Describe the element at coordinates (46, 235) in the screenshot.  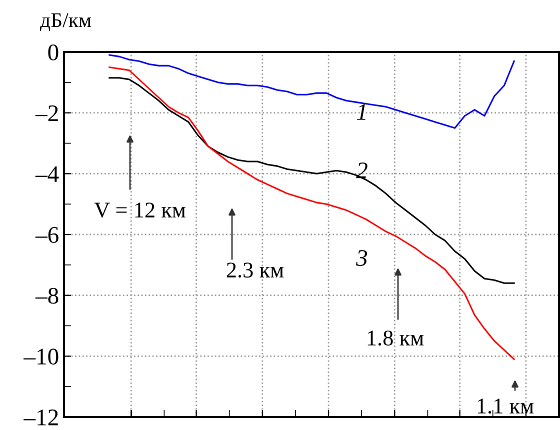
I see `y-tick-label: –6` at that location.